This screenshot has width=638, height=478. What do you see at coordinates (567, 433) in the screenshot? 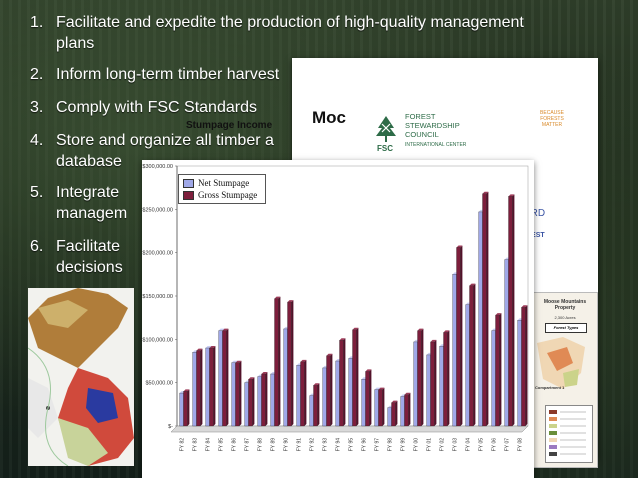
I see `map-legend-swatches` at bounding box center [567, 433].